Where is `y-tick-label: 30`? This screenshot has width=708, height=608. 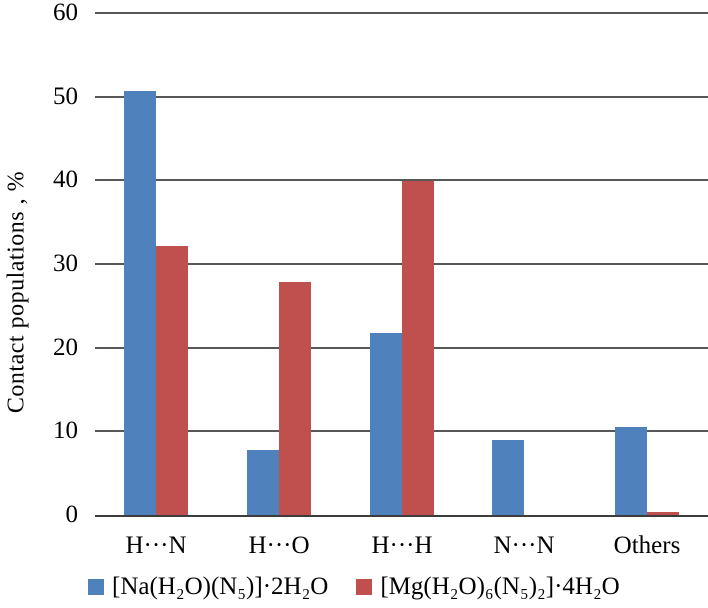
y-tick-label: 30 is located at coordinates (65, 263).